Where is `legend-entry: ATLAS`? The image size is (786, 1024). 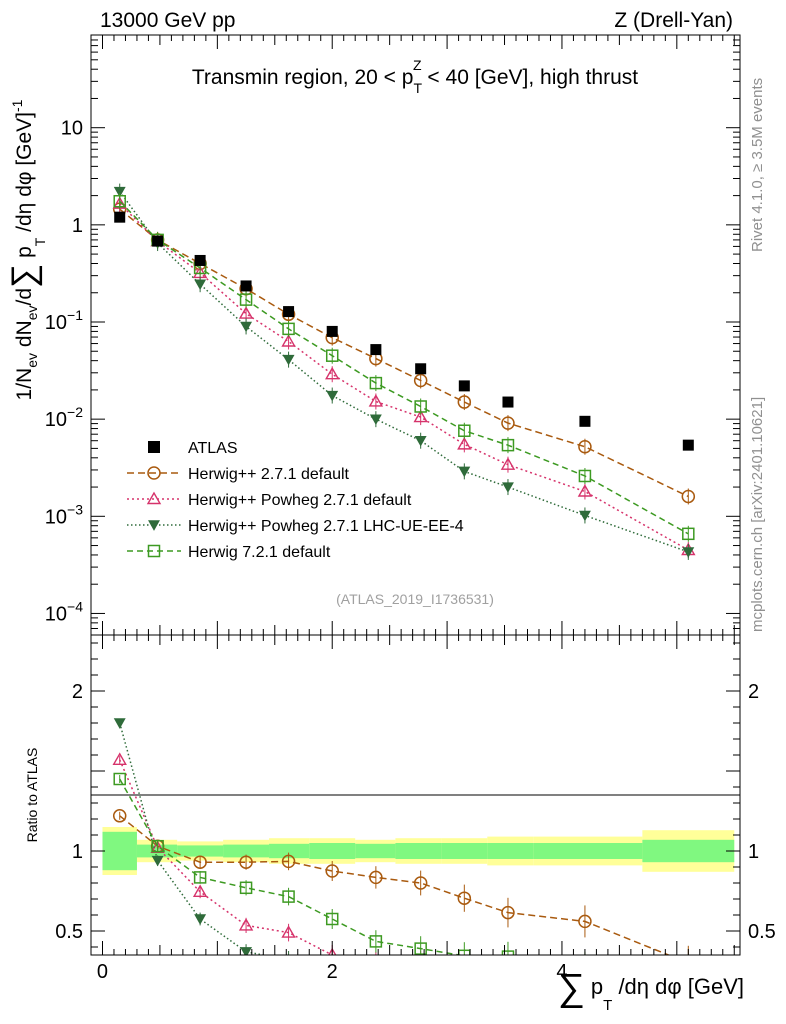 legend-entry: ATLAS is located at coordinates (193, 448).